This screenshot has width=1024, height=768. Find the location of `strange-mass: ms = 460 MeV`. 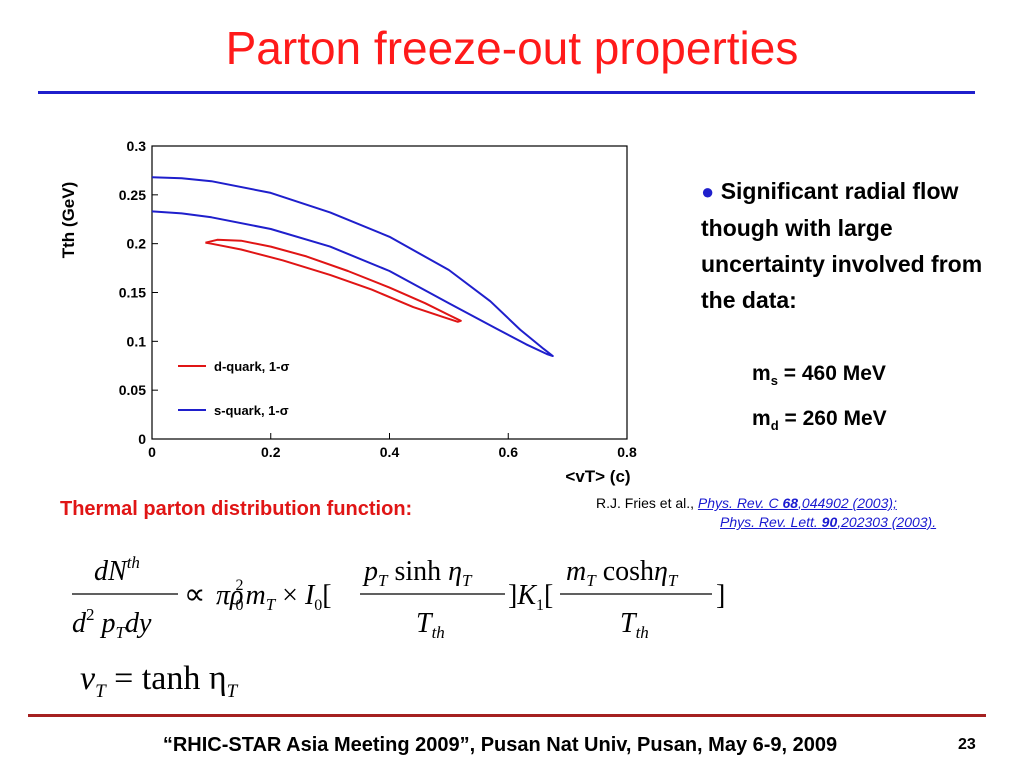

strange-mass: ms = 460 MeV is located at coordinates (819, 375).